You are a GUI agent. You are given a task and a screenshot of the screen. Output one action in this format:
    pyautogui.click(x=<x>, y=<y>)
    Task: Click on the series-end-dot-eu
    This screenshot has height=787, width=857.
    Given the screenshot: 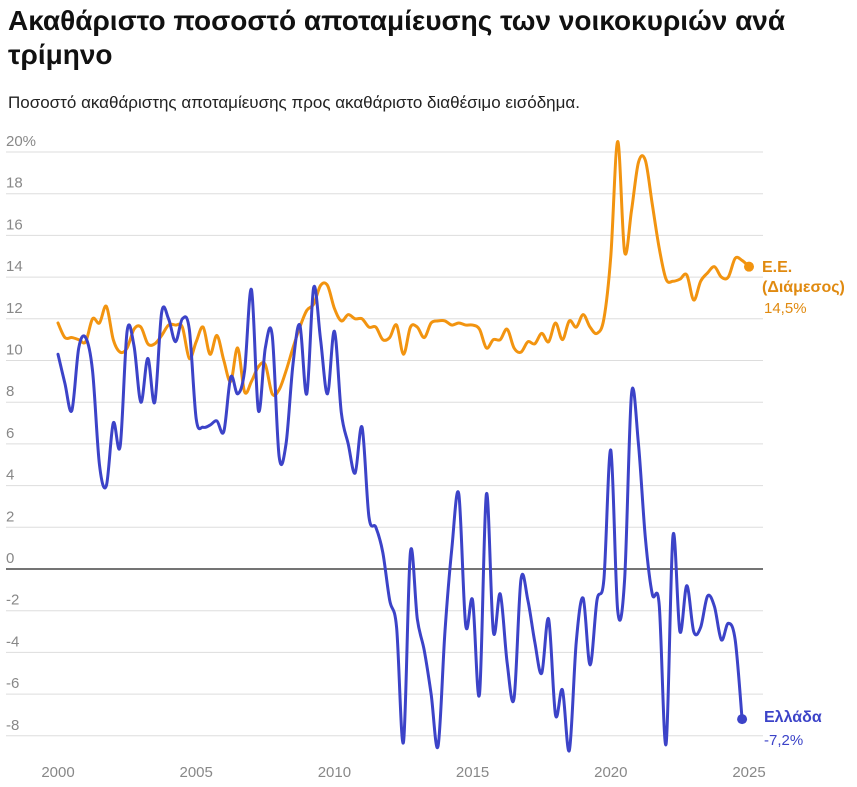 What is the action you would take?
    pyautogui.click(x=749, y=266)
    